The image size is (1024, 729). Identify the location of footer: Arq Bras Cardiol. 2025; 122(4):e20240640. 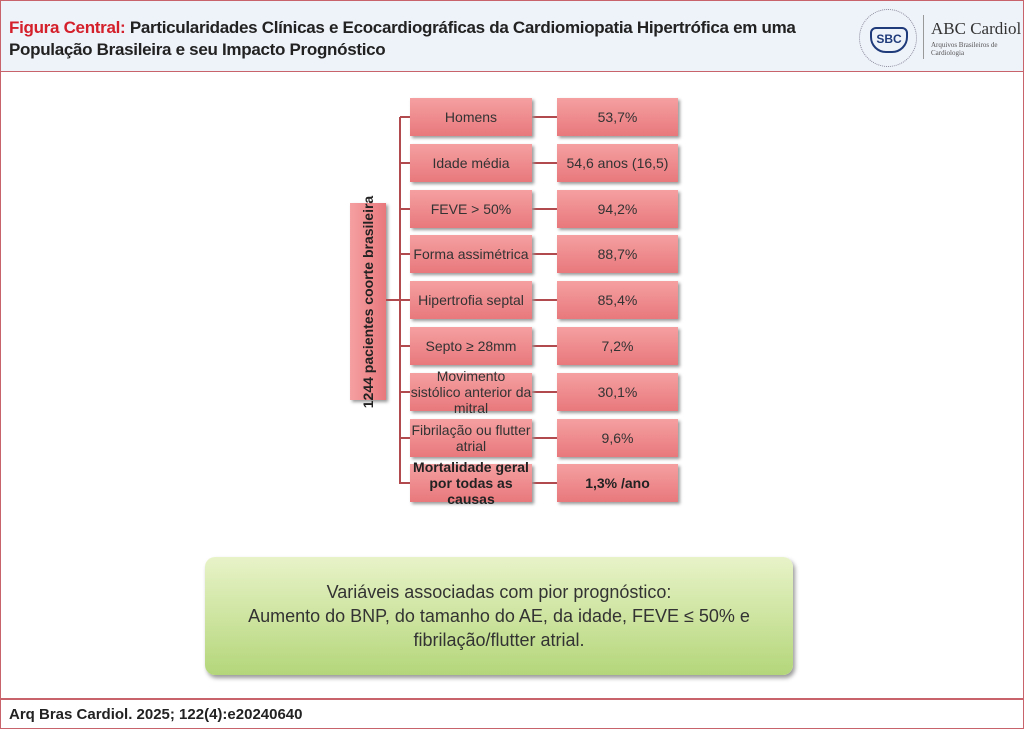
(512, 714).